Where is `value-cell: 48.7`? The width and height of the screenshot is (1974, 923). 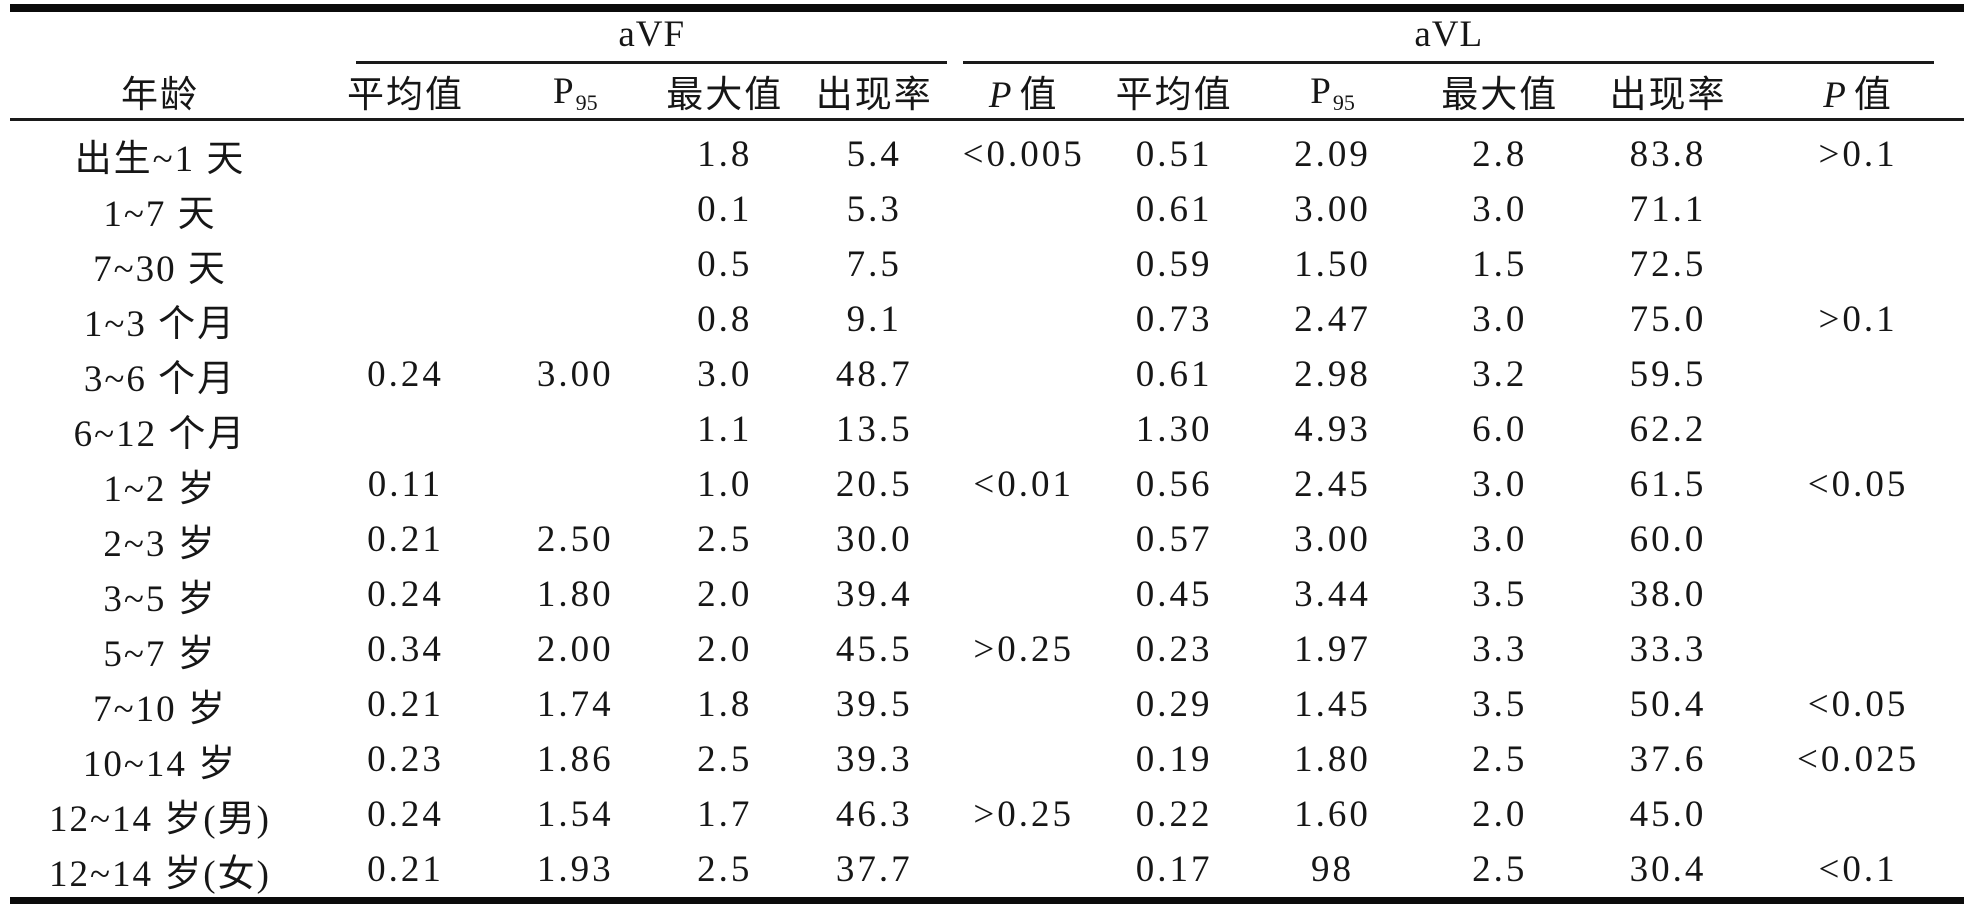
value-cell: 48.7 is located at coordinates (874, 374).